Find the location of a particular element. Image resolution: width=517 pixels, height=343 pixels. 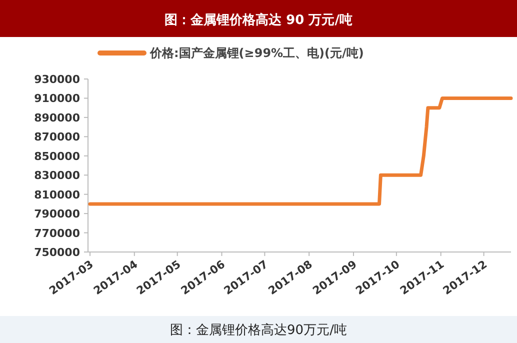

chart-title: 图：金属锂价格高达 90 万元/吨 is located at coordinates (258, 20).